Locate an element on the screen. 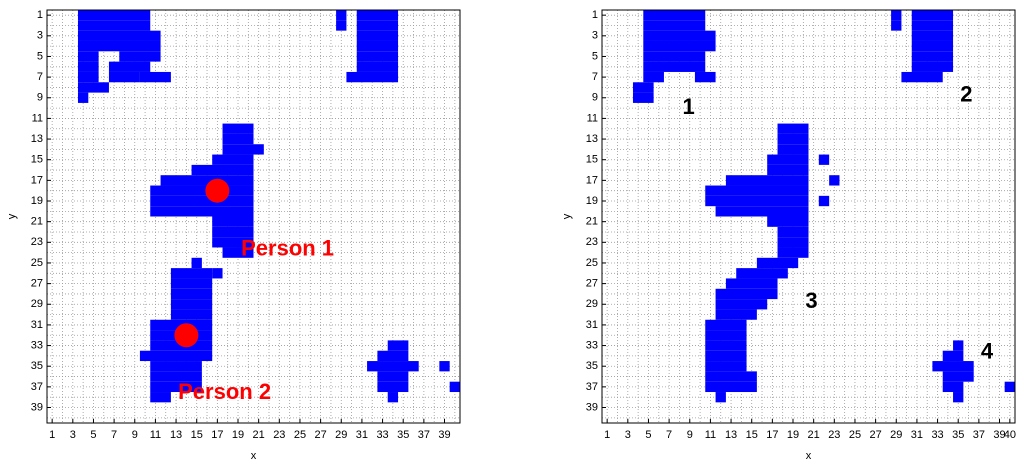 This screenshot has width=1024, height=472. x-tick-label: 5 is located at coordinates (648, 435).